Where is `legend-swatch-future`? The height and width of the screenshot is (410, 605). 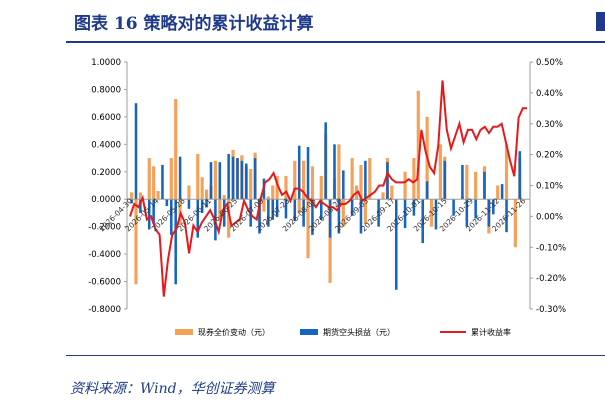 legend-swatch-future is located at coordinates (309, 332).